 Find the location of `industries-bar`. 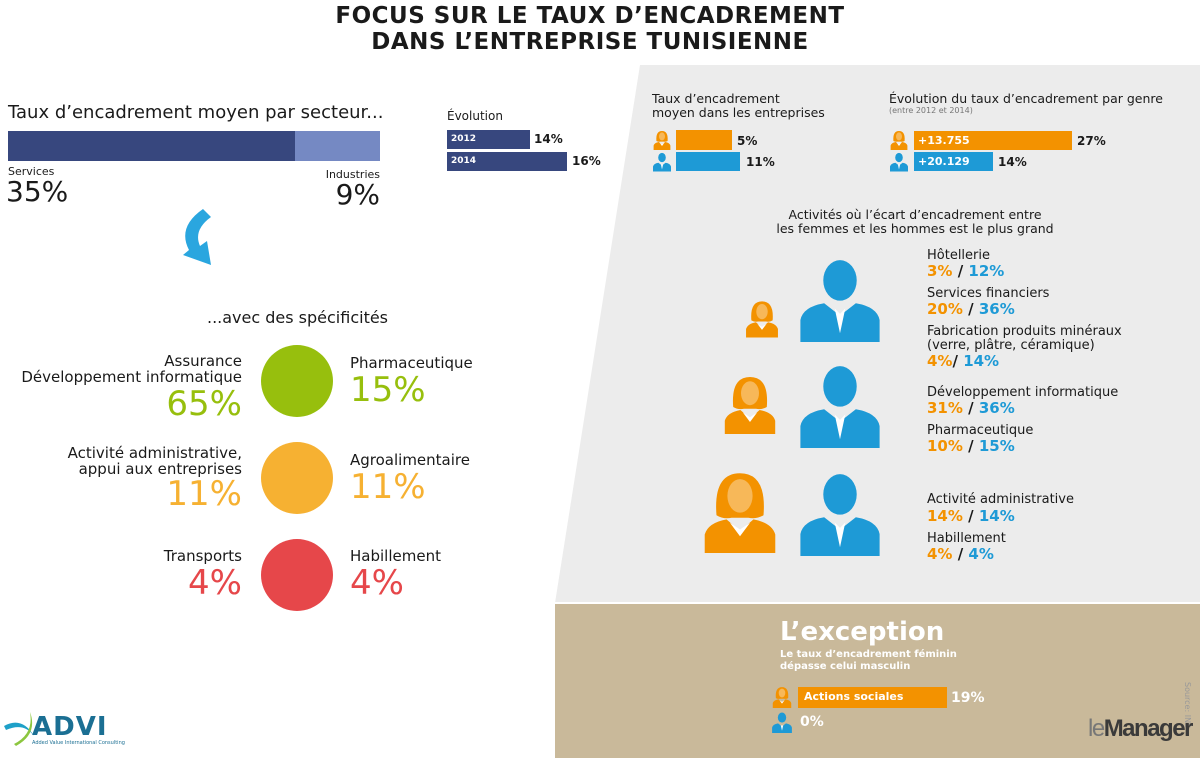

industries-bar is located at coordinates (337, 146).